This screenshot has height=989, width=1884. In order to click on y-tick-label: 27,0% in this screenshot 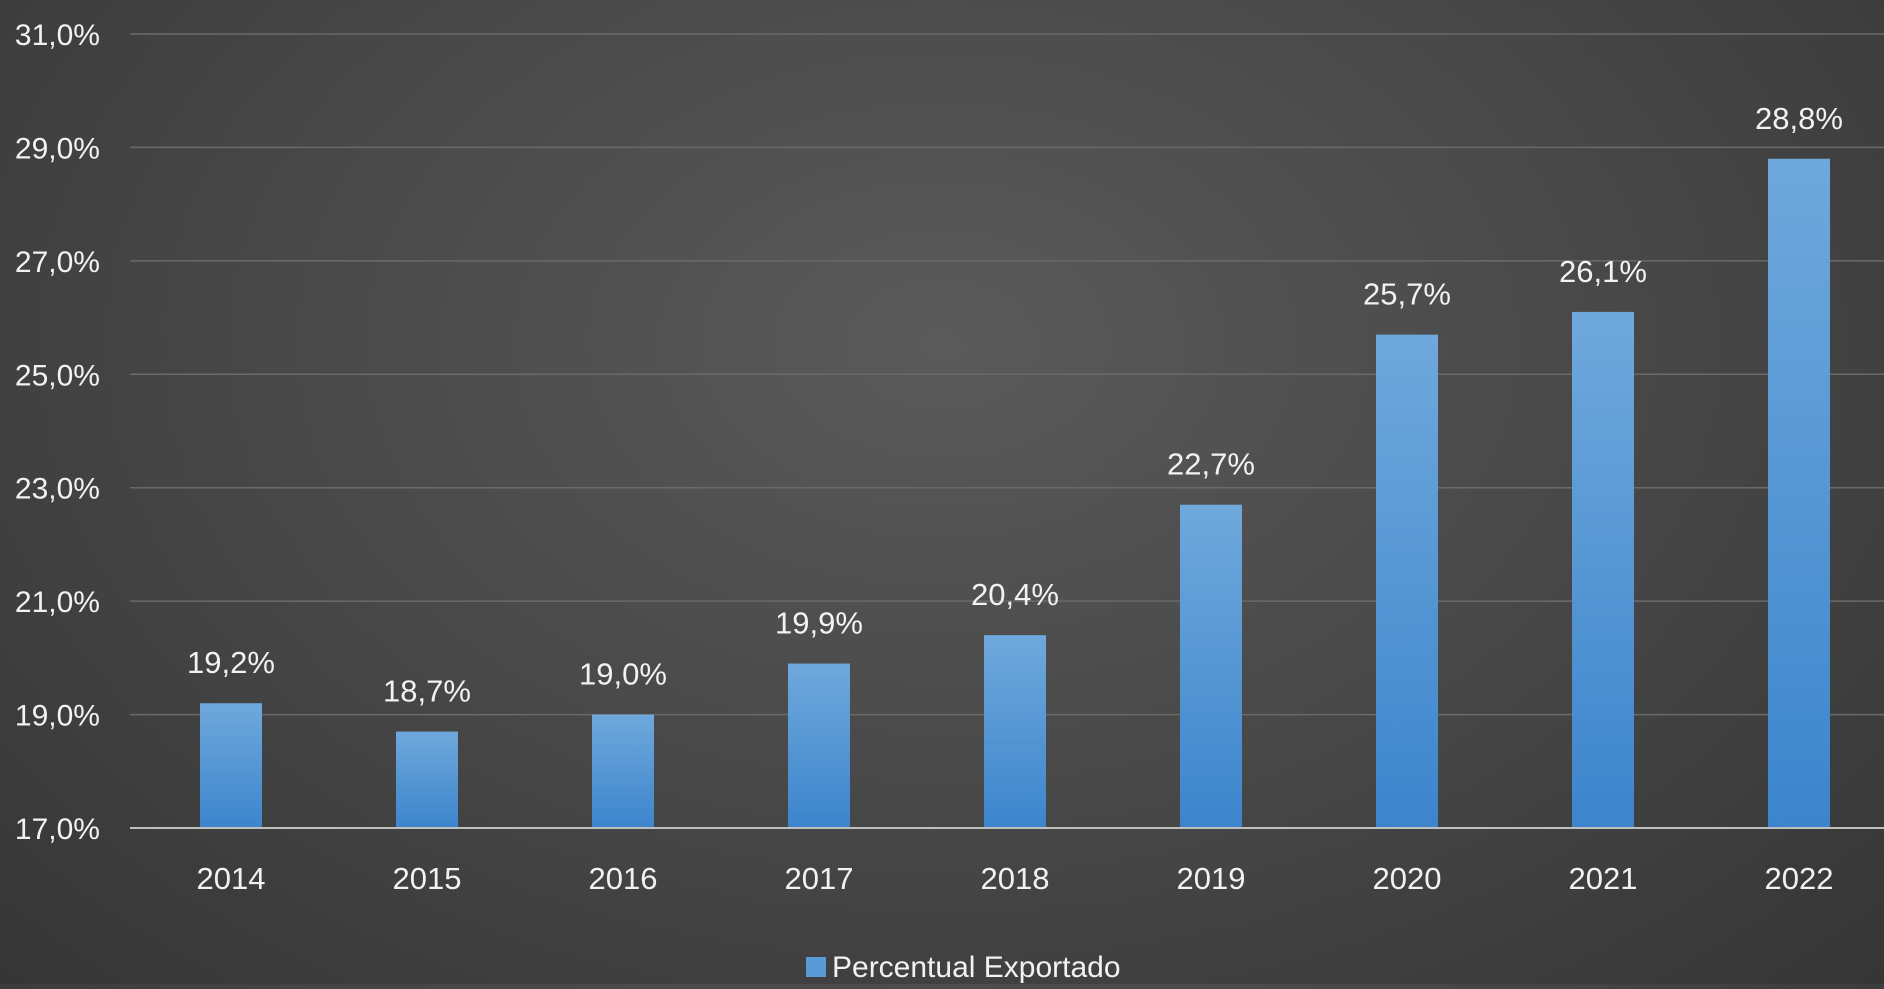, I will do `click(57, 262)`.